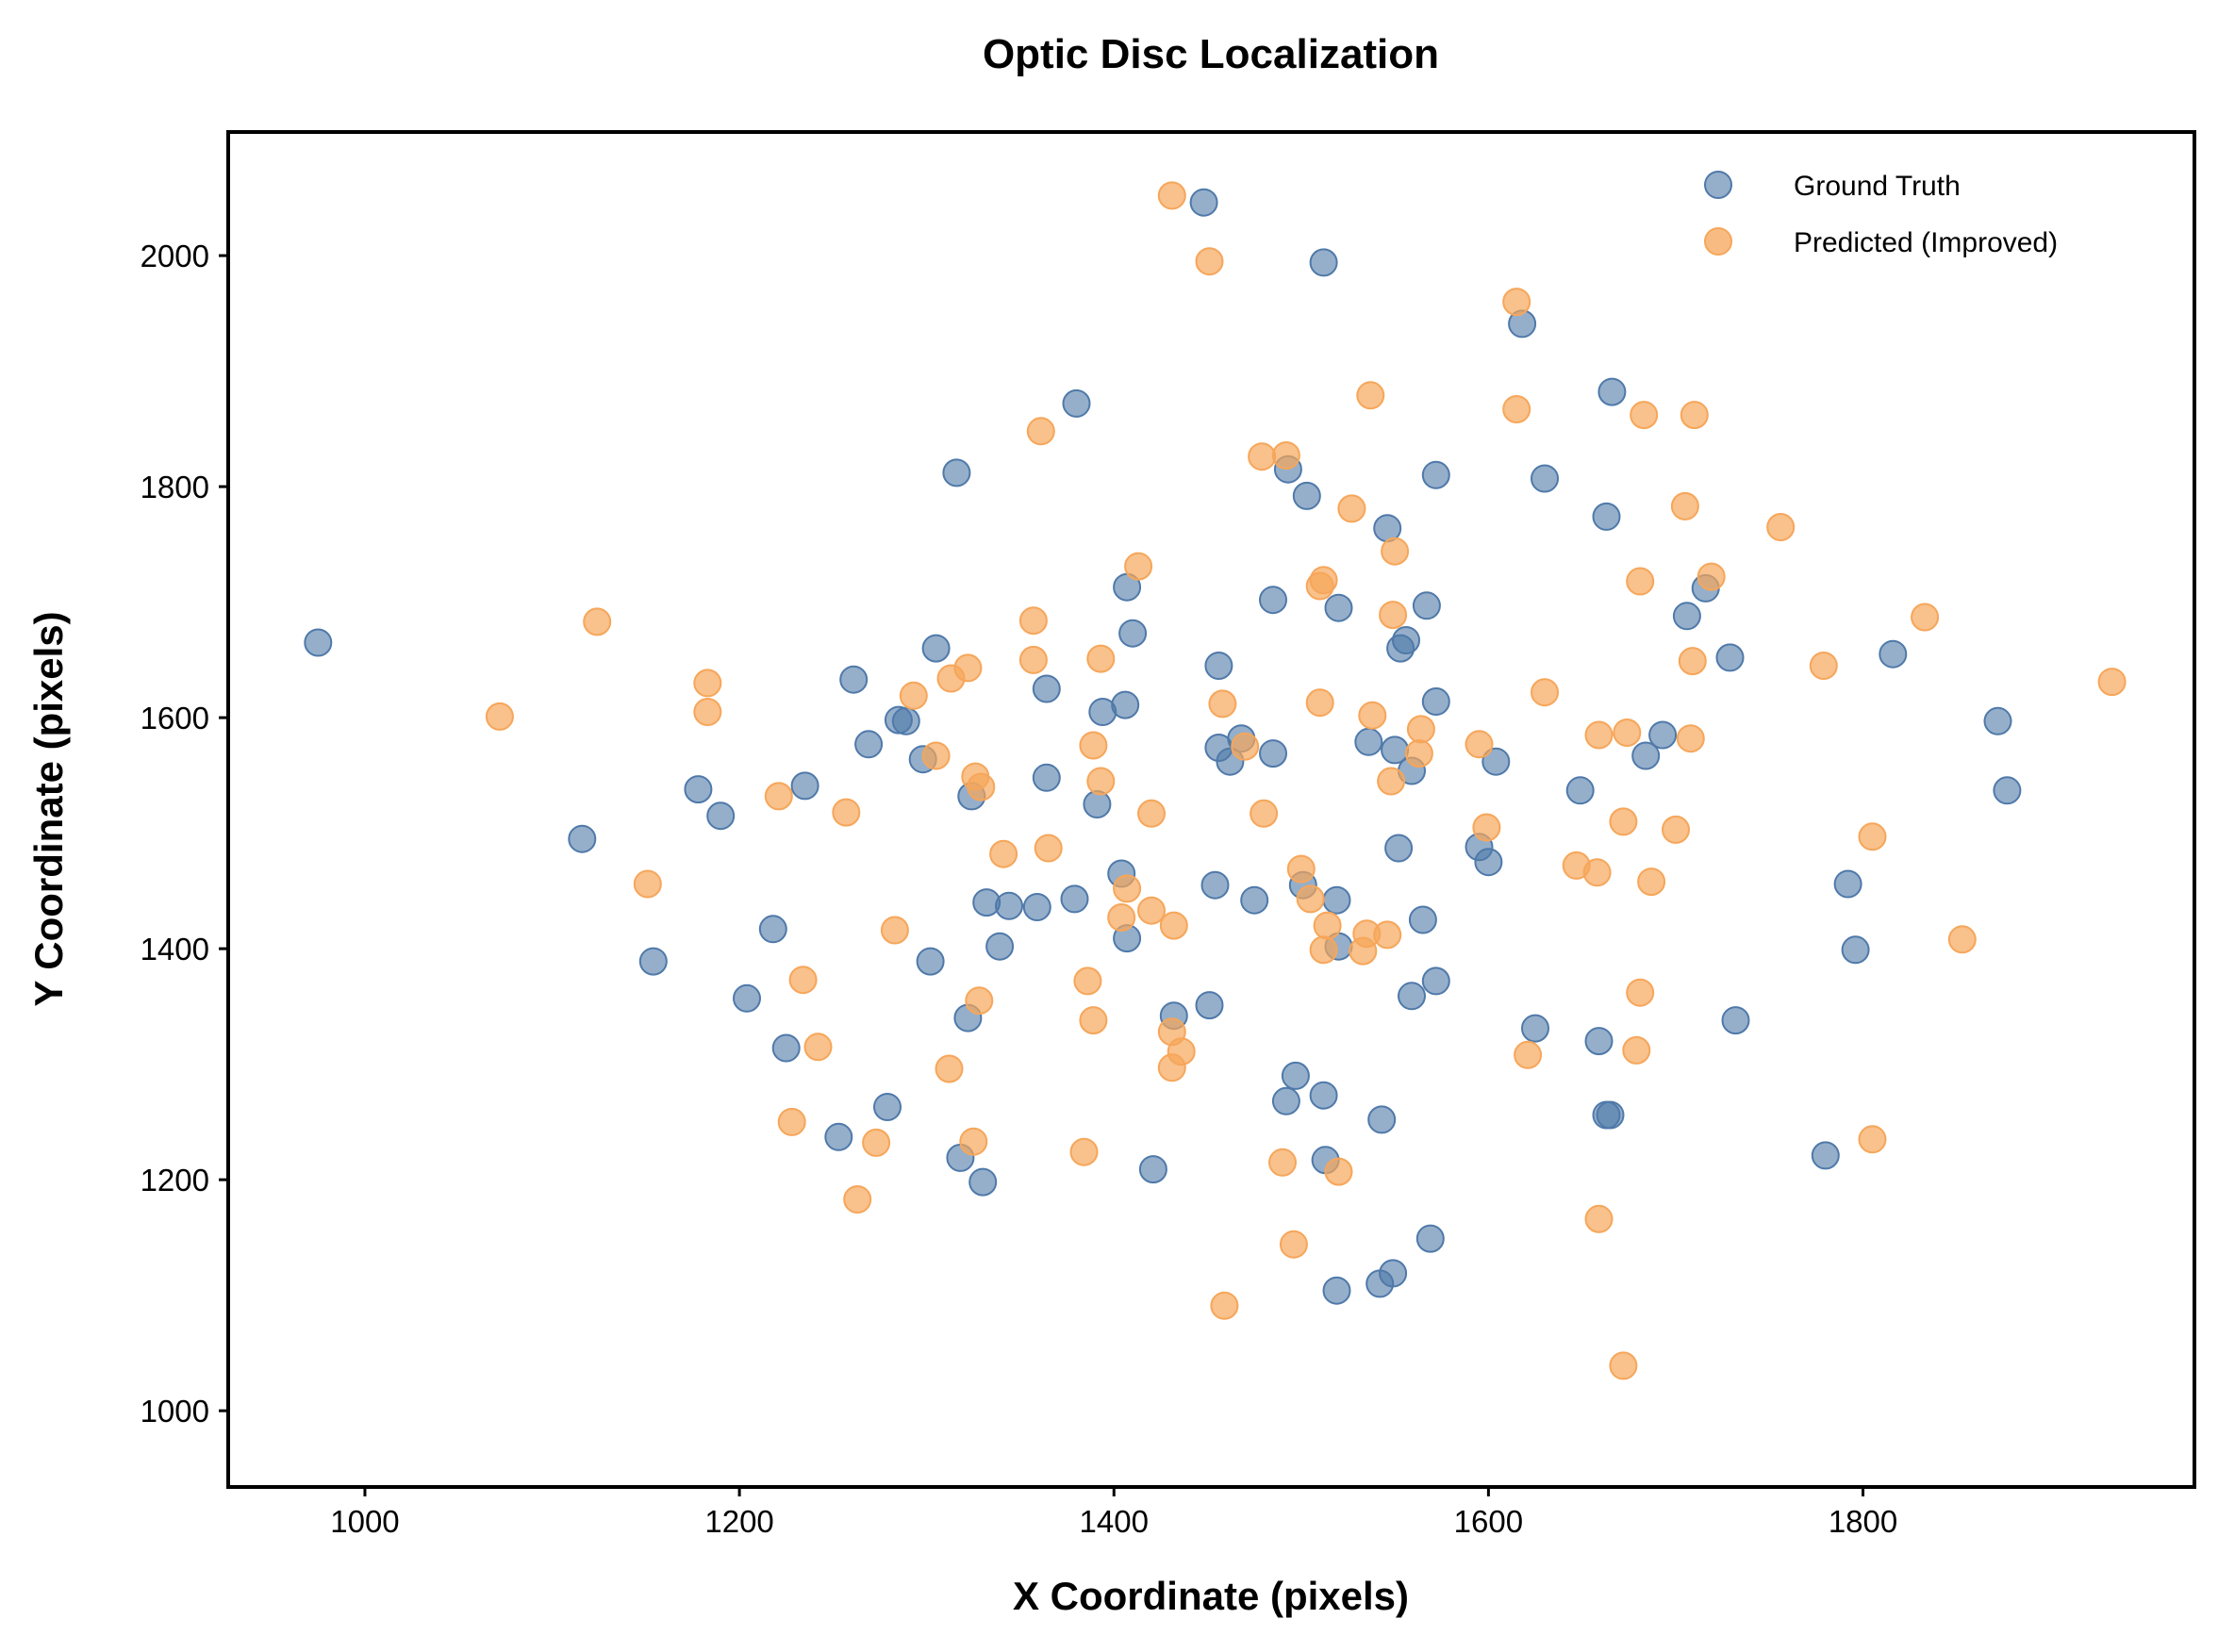 The width and height of the screenshot is (2218, 1652). What do you see at coordinates (1211, 1596) in the screenshot?
I see `x-axis-label: X Coordinate (pixels)` at bounding box center [1211, 1596].